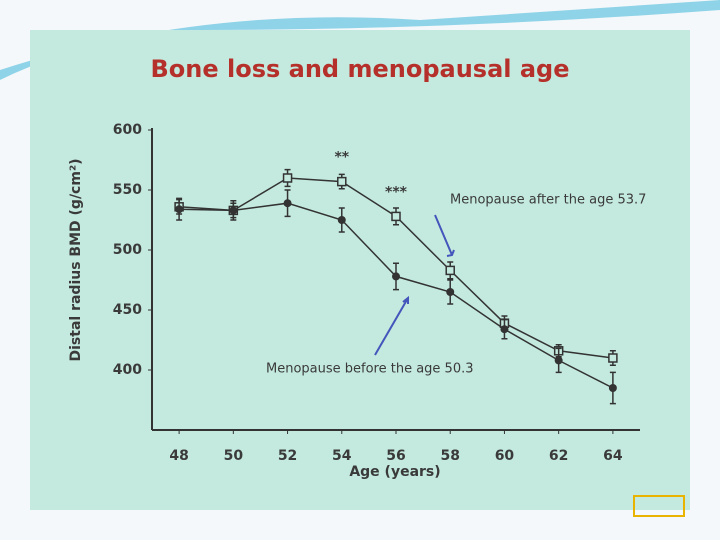  What do you see at coordinates (449, 456) in the screenshot?
I see `x-tick-label: 58` at bounding box center [449, 456].